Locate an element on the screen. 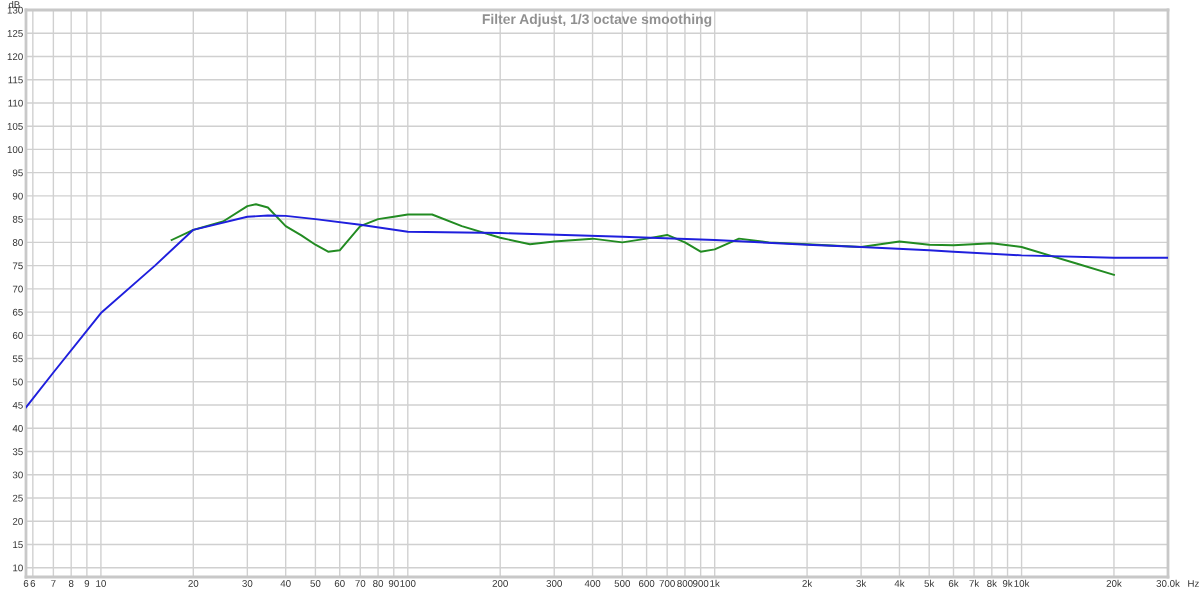 The height and width of the screenshot is (599, 1200). x-tick-label: 100 is located at coordinates (408, 583).